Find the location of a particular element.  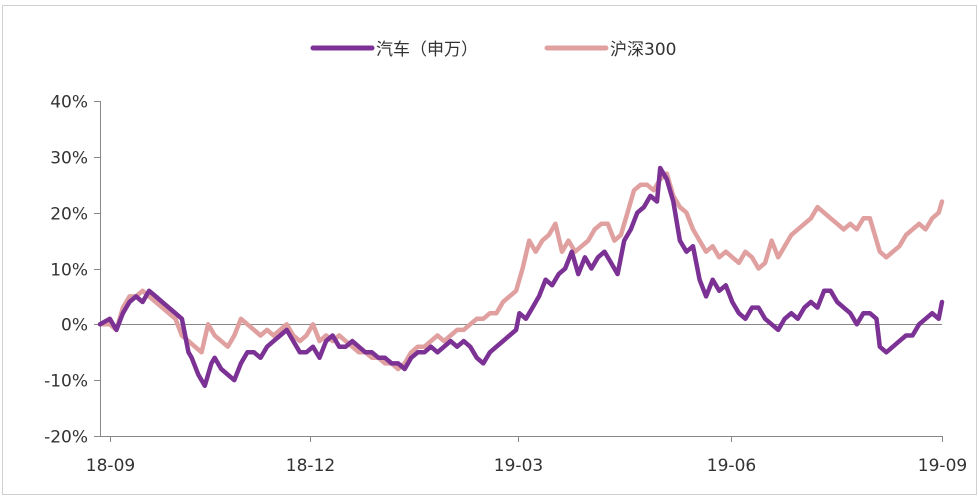

legend: 汽车（申万） 沪深300 is located at coordinates (493, 50).